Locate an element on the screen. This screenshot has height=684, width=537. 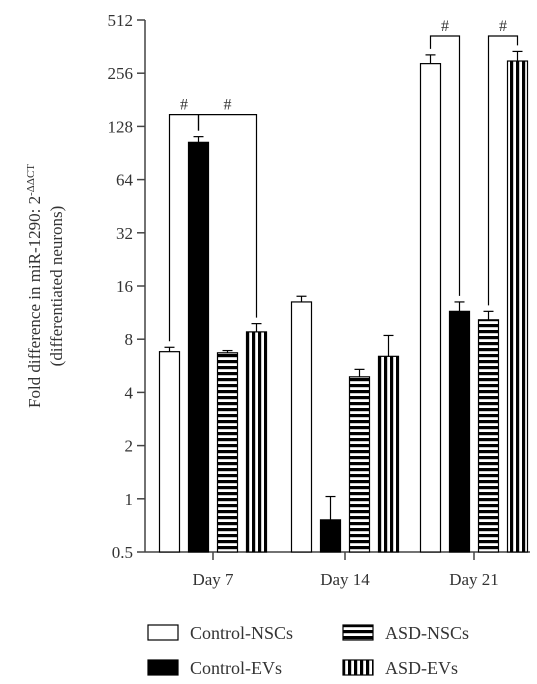
y-tick-label-6: 32 is located at coordinates (124, 233).